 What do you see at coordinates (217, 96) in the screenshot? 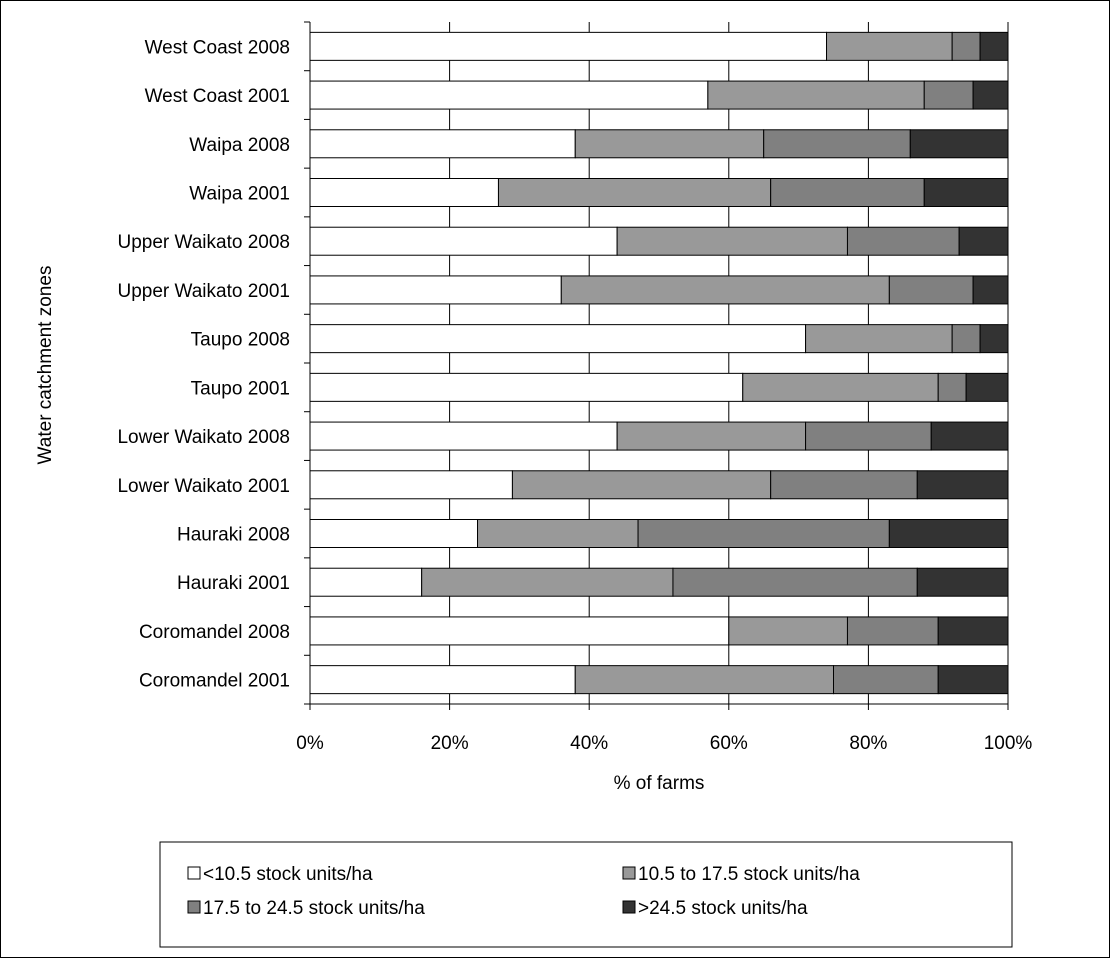
I see `category-label: West Coast 2001` at bounding box center [217, 96].